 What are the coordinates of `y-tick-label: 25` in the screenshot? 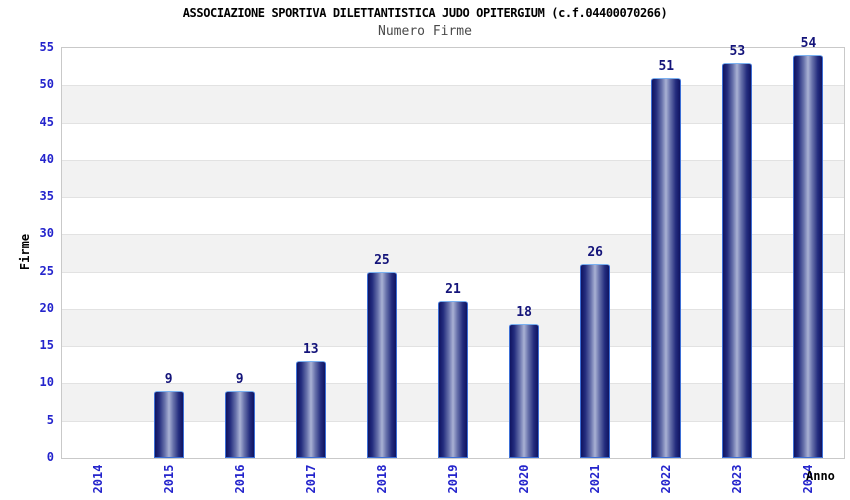 It's located at (46, 270).